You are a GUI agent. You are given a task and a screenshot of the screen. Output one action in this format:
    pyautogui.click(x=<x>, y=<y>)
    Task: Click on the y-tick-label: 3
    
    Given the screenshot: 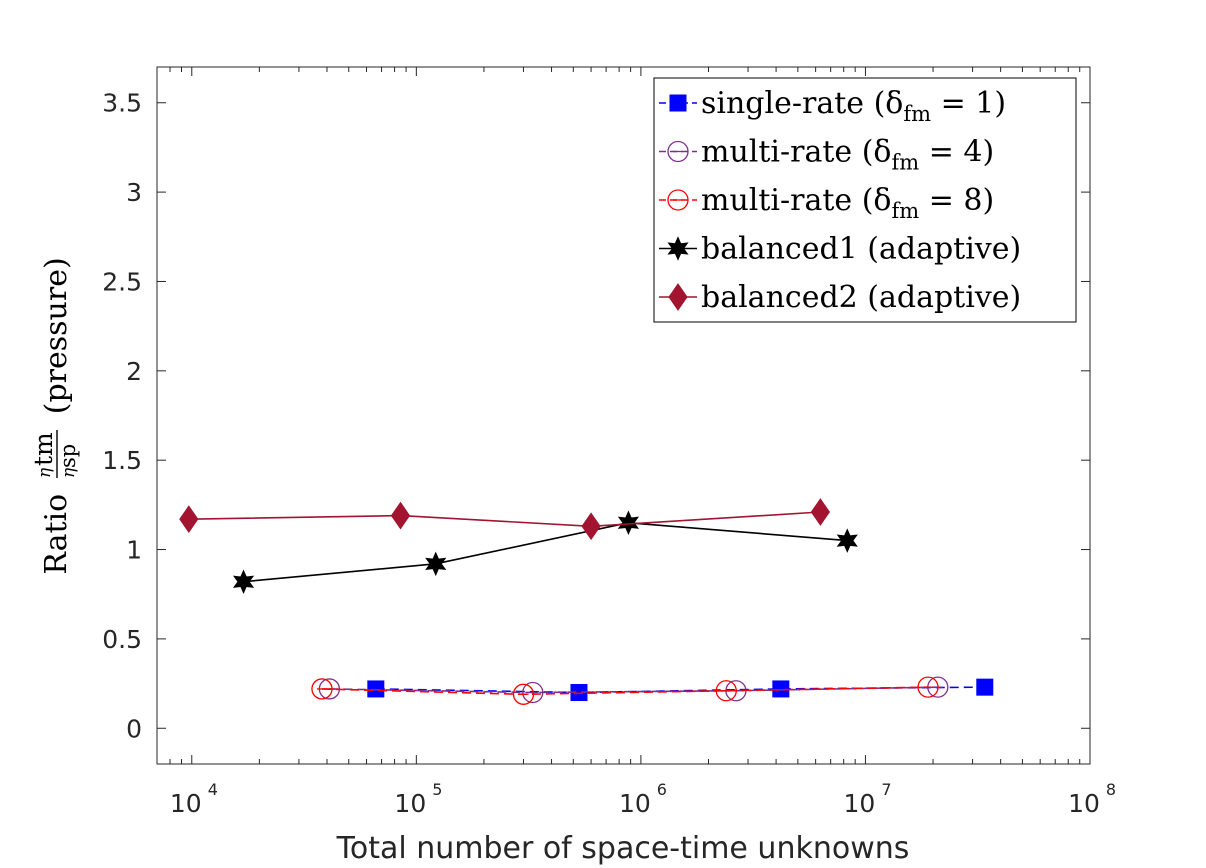 What is the action you would take?
    pyautogui.click(x=134, y=192)
    